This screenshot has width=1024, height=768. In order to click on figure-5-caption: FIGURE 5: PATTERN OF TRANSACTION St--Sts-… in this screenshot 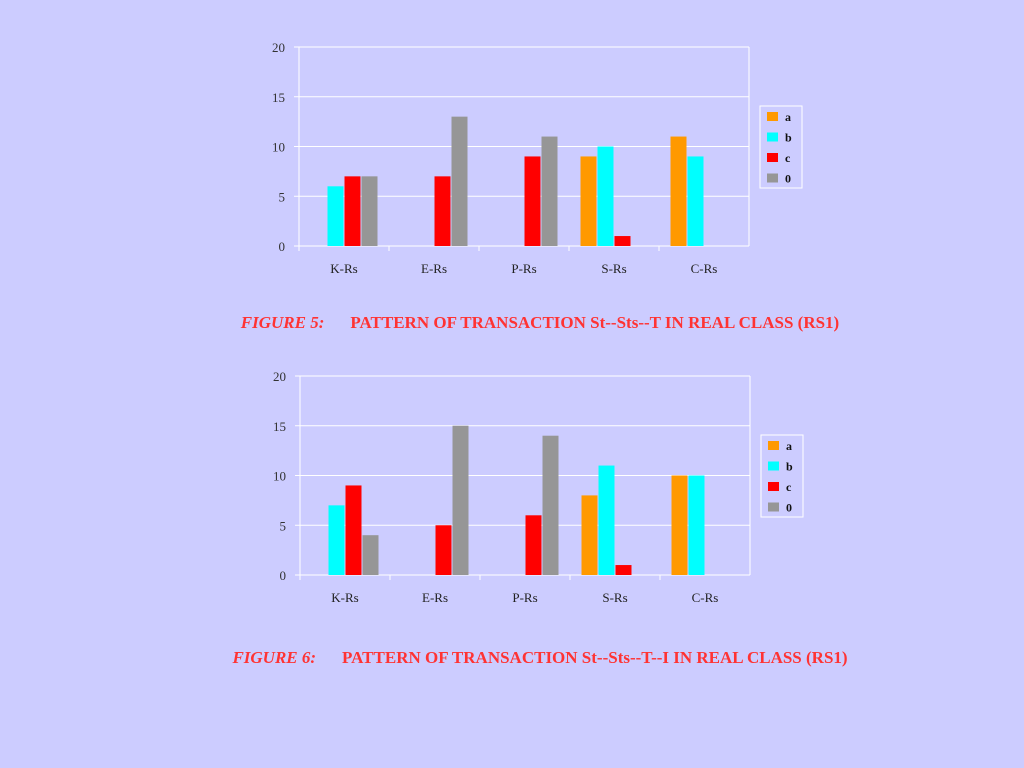, I will do `click(540, 323)`.